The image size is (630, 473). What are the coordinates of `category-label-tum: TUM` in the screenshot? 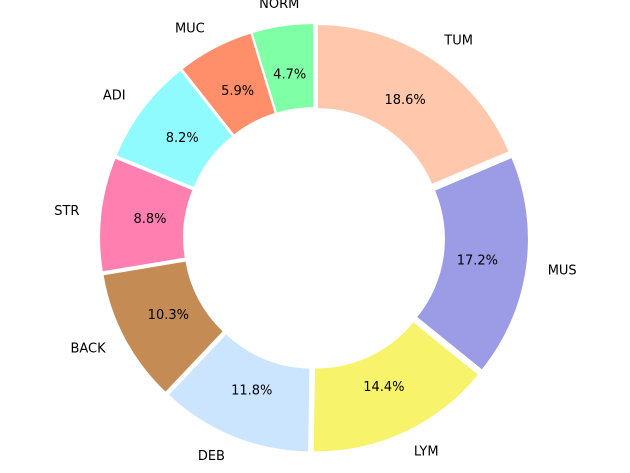 It's located at (458, 41).